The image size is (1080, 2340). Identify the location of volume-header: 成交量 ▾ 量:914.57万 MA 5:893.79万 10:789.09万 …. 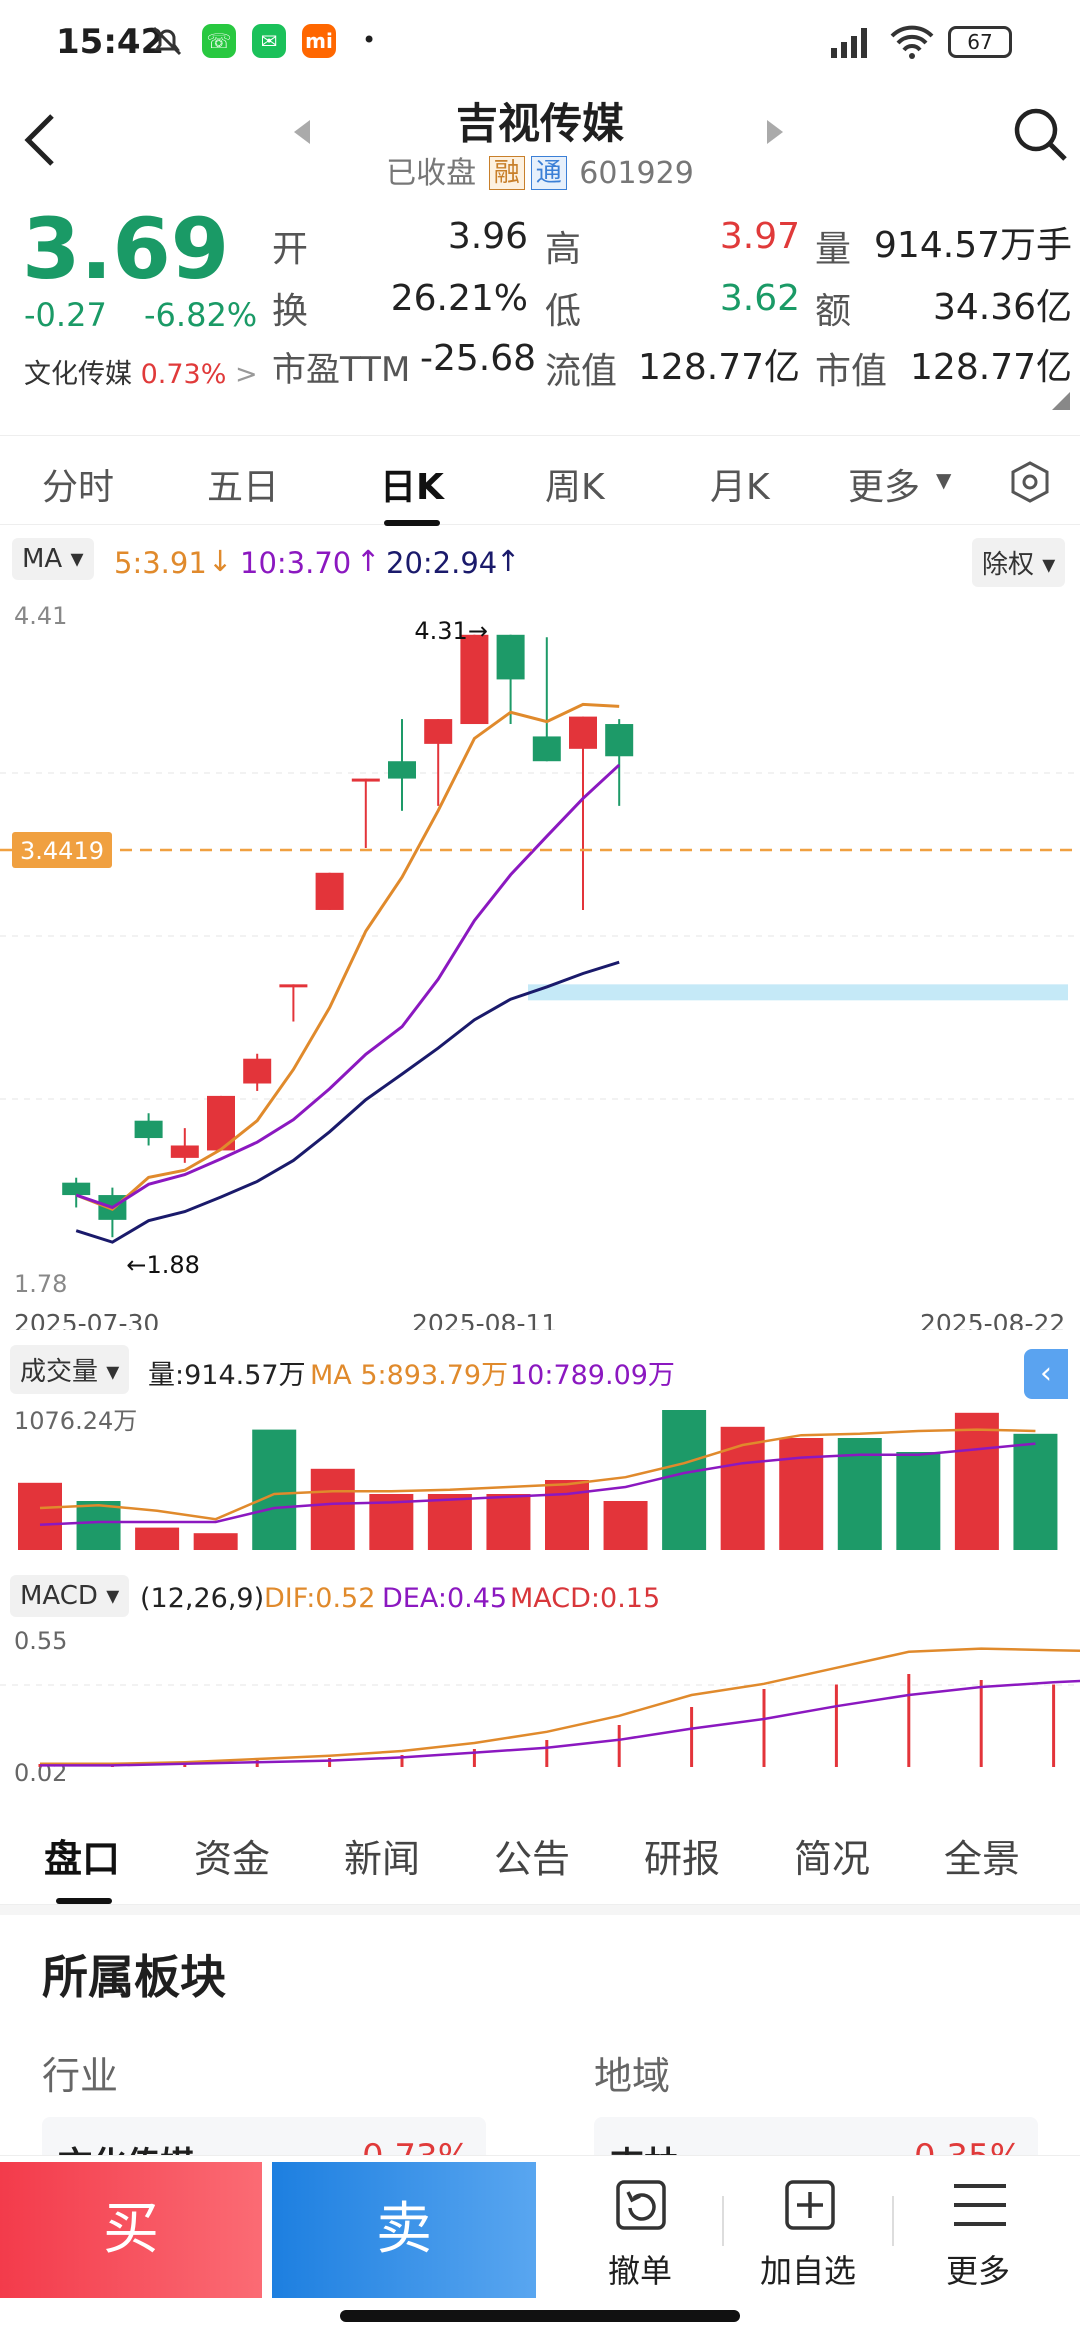
(540, 1372).